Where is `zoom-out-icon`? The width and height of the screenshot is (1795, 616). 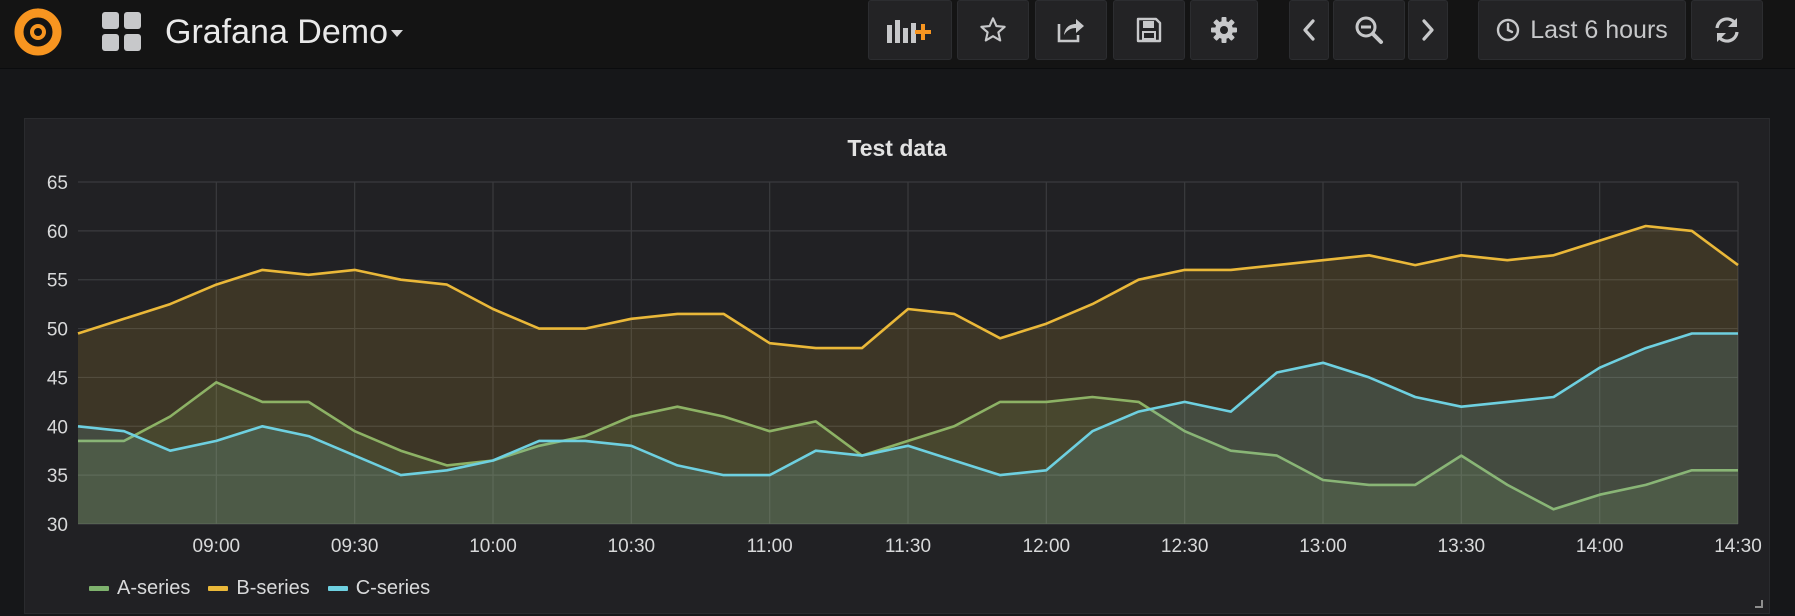
zoom-out-icon is located at coordinates (1369, 30).